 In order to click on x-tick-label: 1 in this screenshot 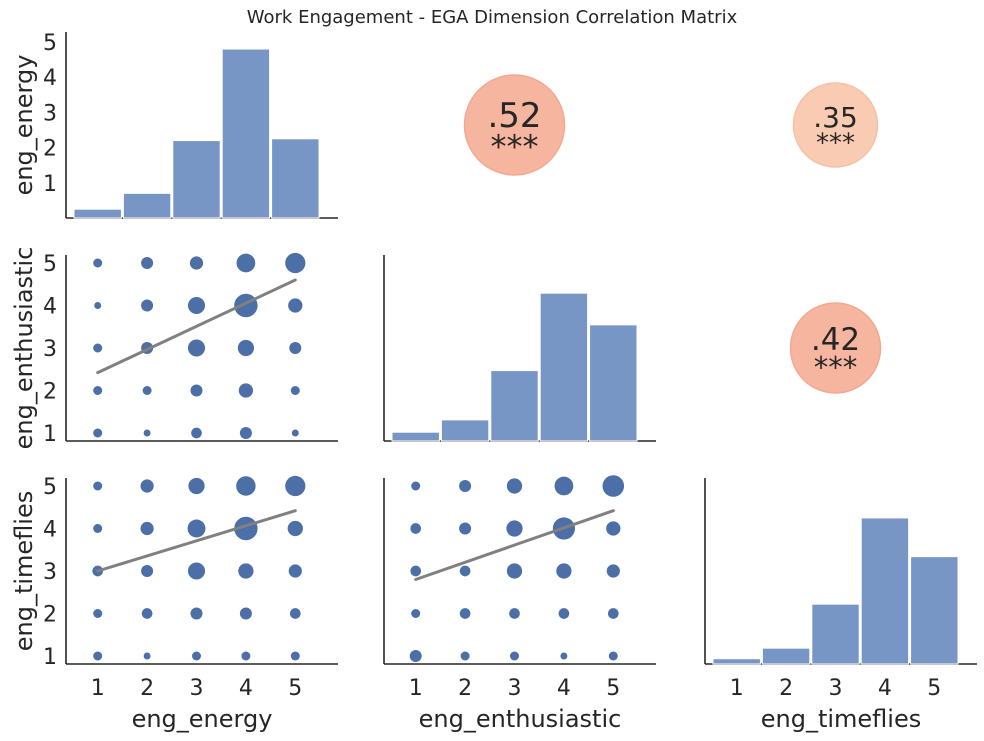, I will do `click(737, 688)`.